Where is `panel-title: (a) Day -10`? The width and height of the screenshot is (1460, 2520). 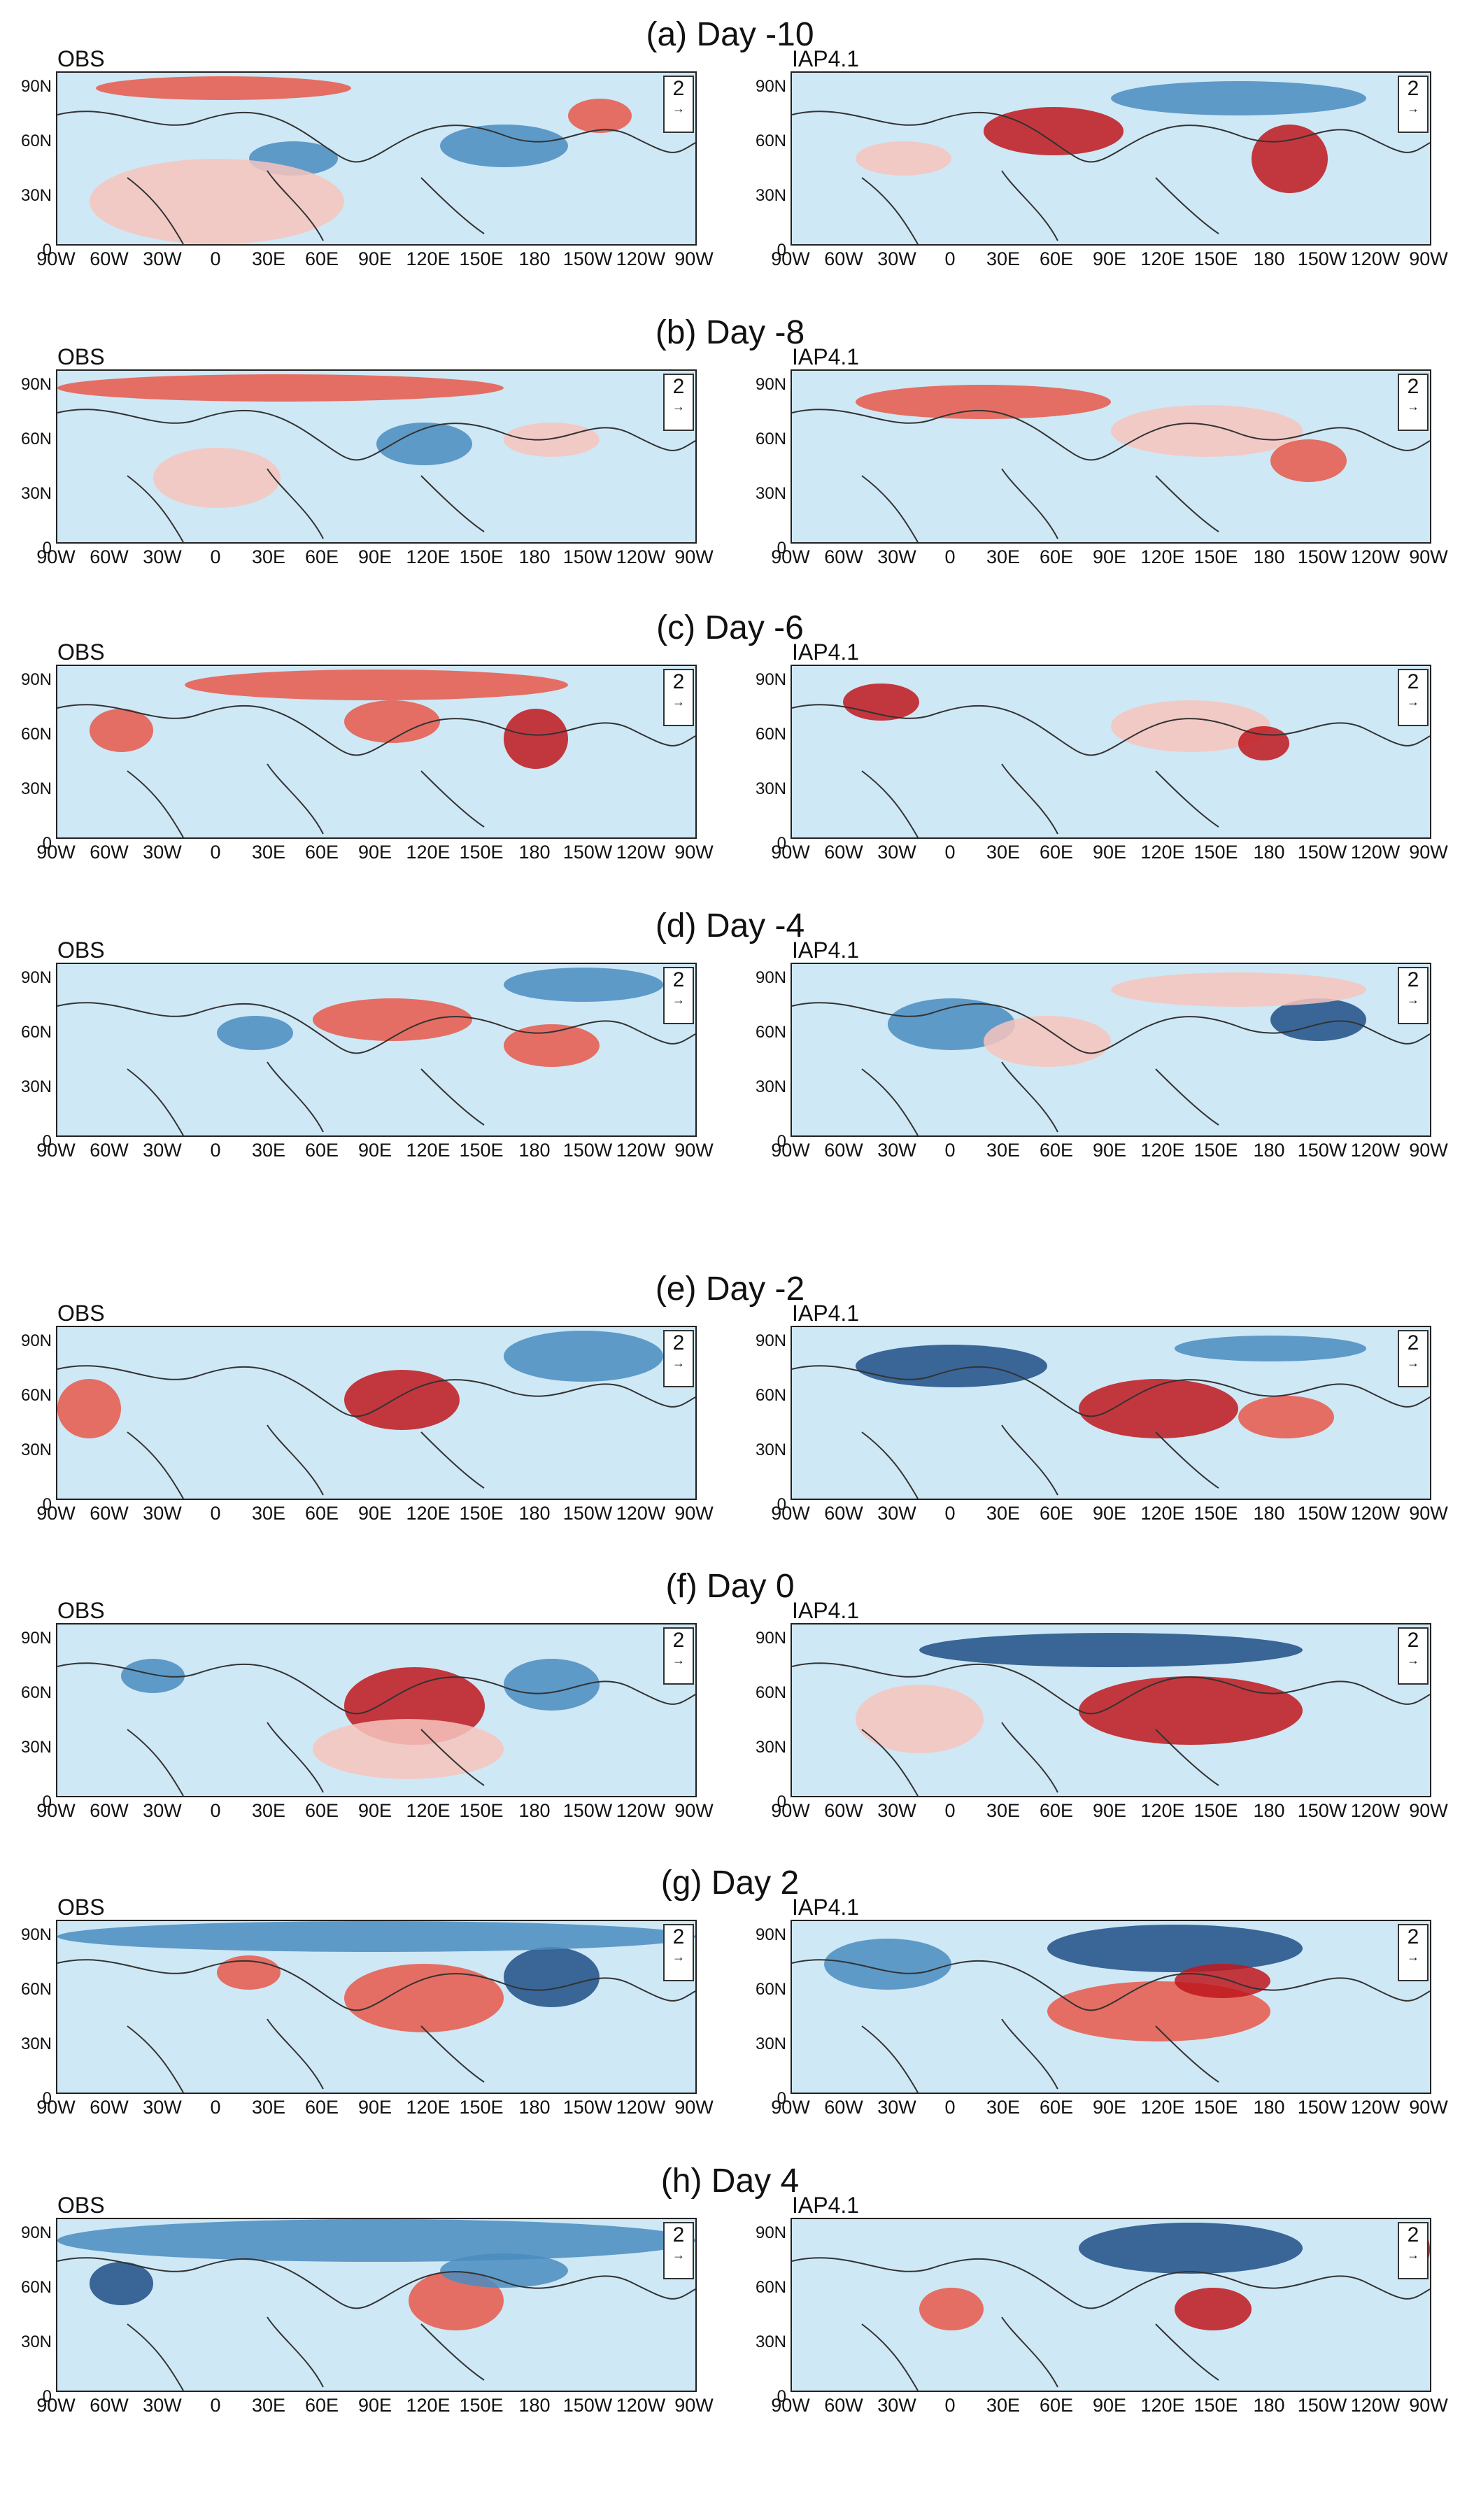 panel-title: (a) Day -10 is located at coordinates (730, 34).